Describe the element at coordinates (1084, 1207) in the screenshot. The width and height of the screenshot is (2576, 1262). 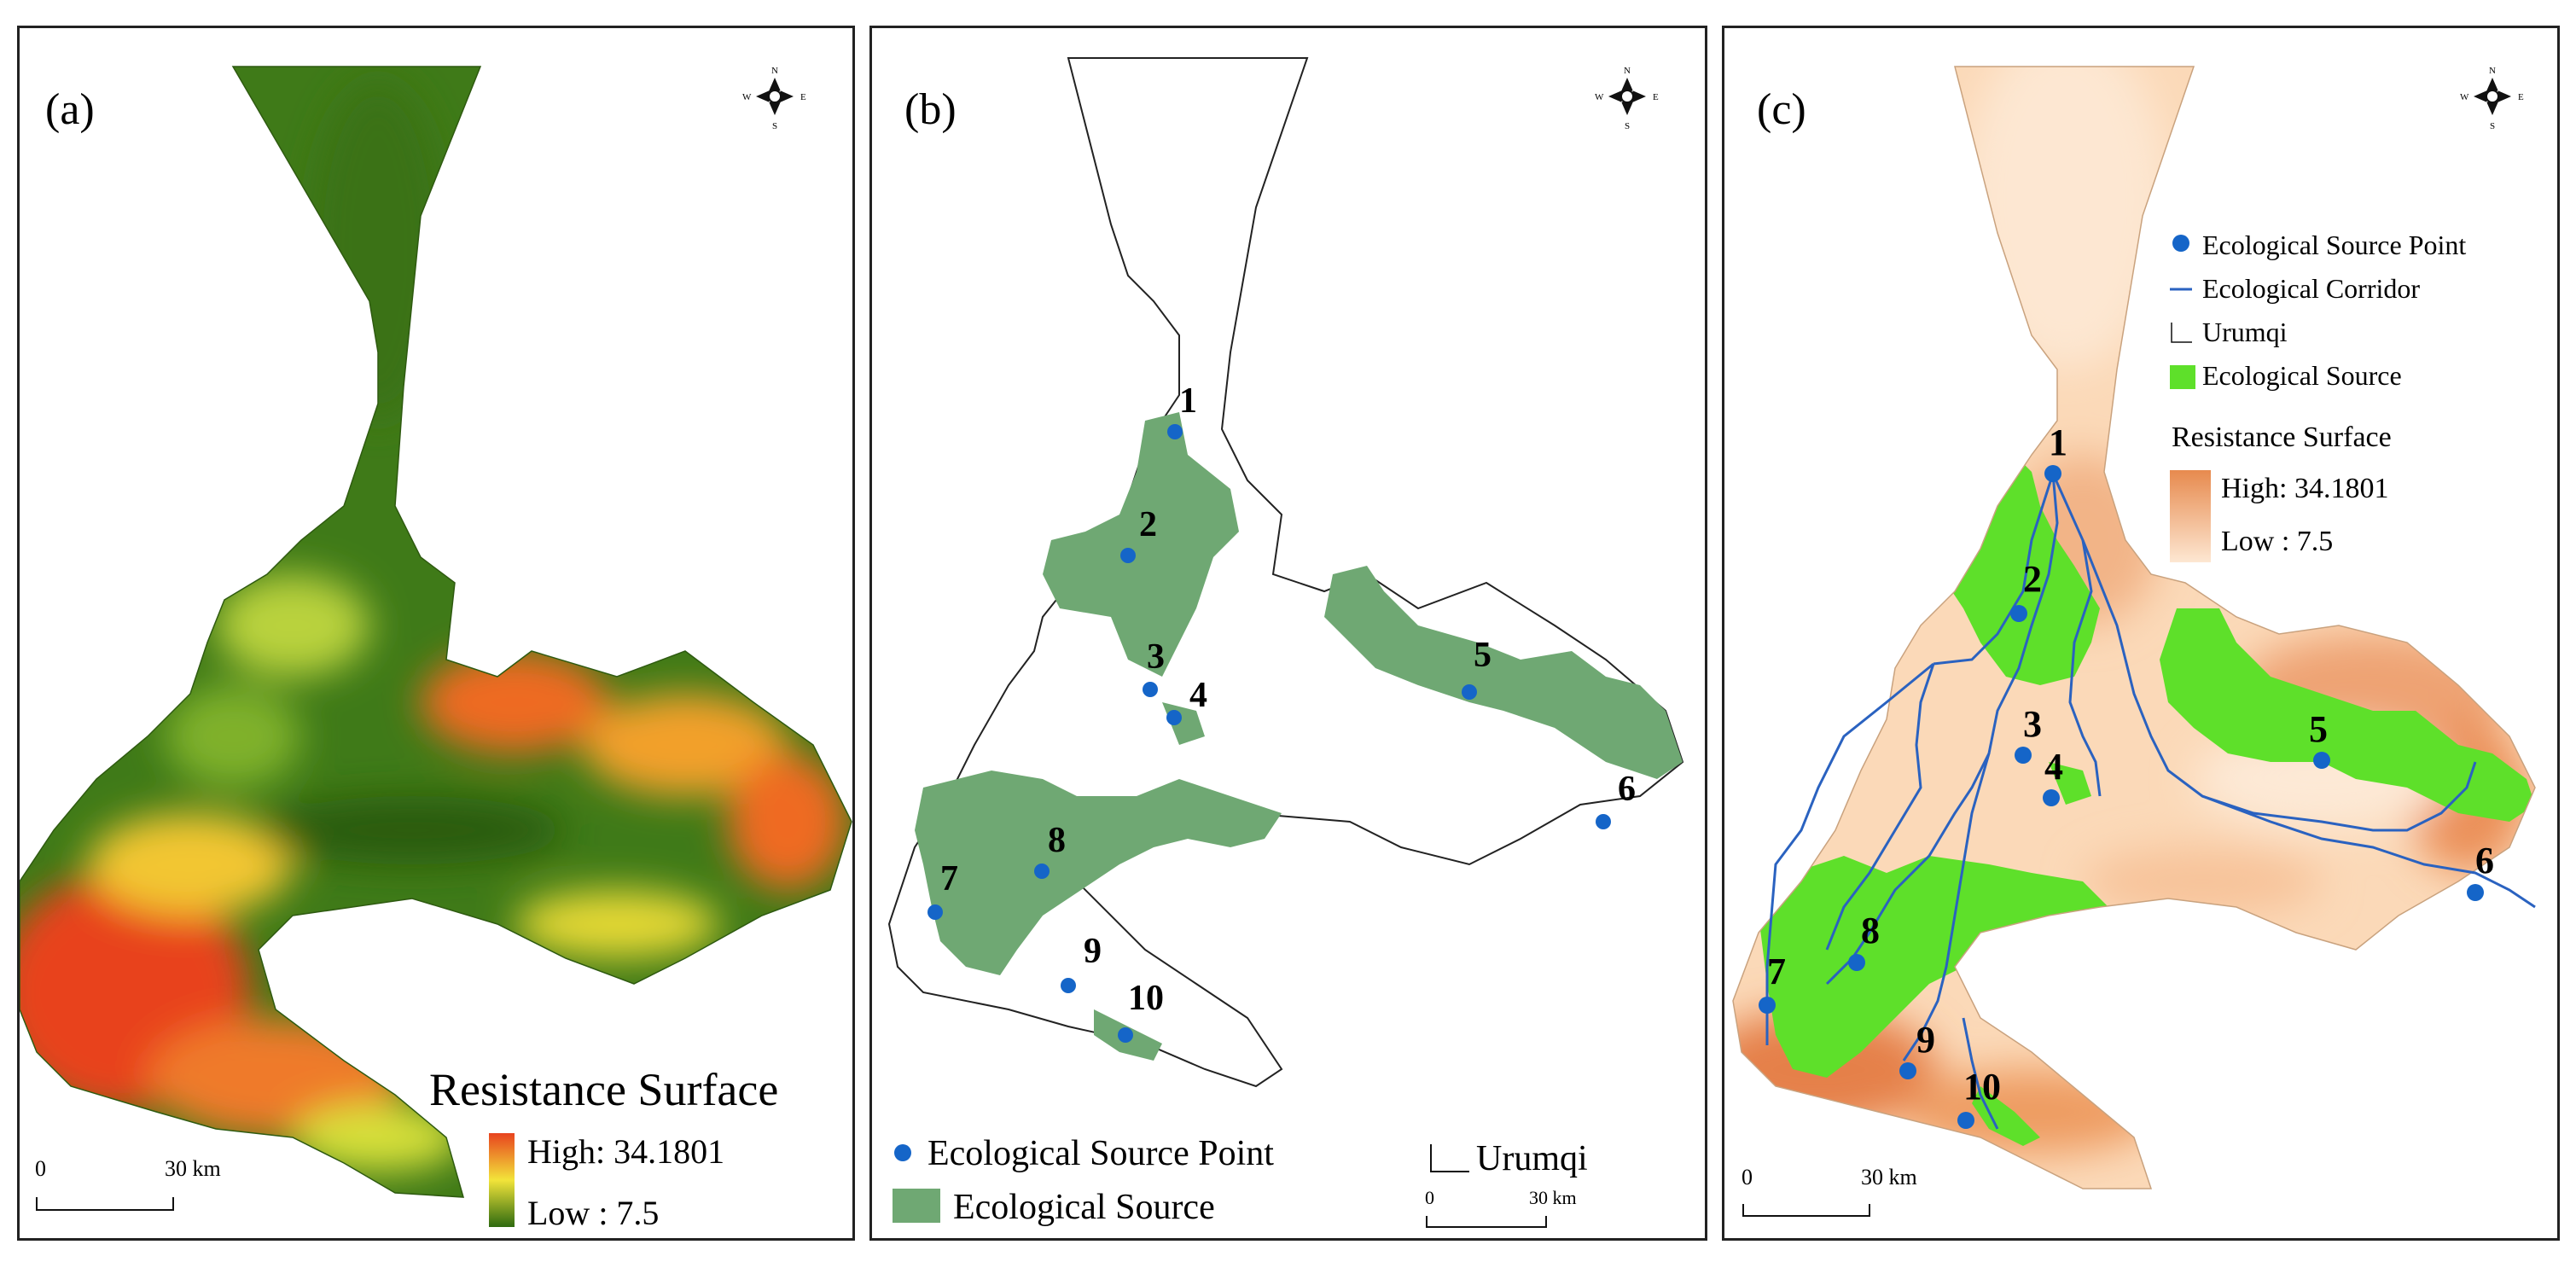
I see `legend-source: Ecological Source` at that location.